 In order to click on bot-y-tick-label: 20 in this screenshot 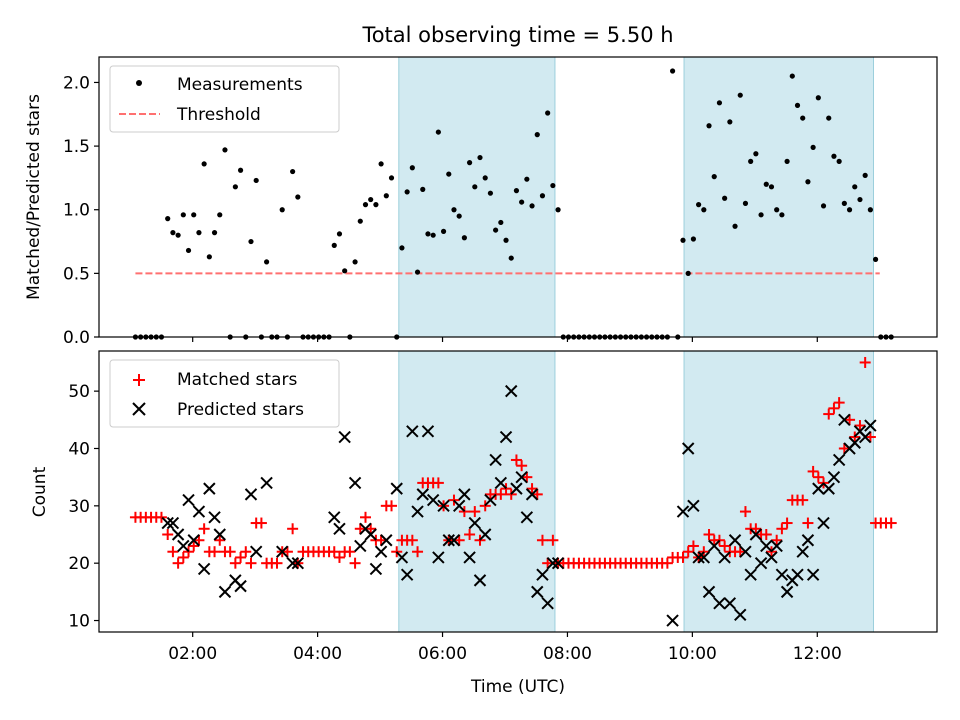, I will do `click(79, 564)`.